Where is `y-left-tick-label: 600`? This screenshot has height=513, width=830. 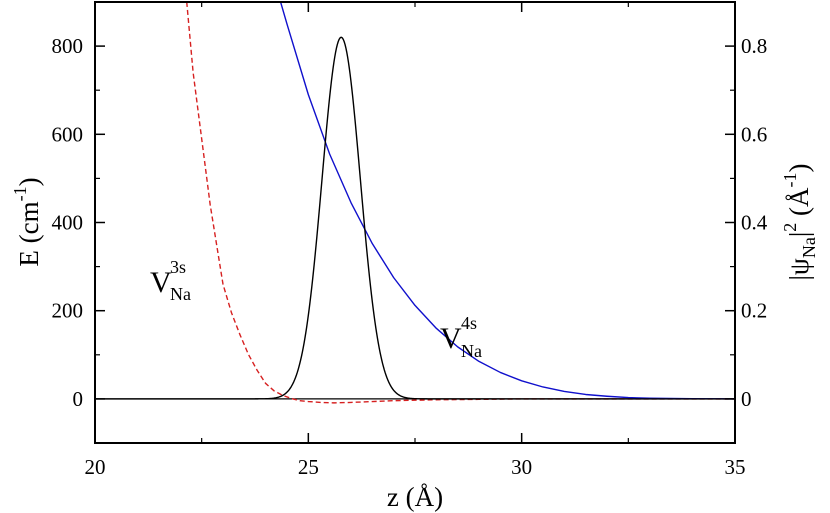
y-left-tick-label: 600 is located at coordinates (68, 134).